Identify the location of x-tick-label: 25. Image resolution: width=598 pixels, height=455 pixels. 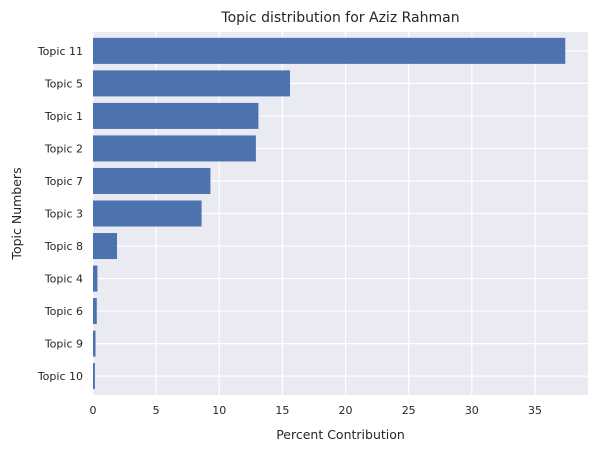
(409, 410).